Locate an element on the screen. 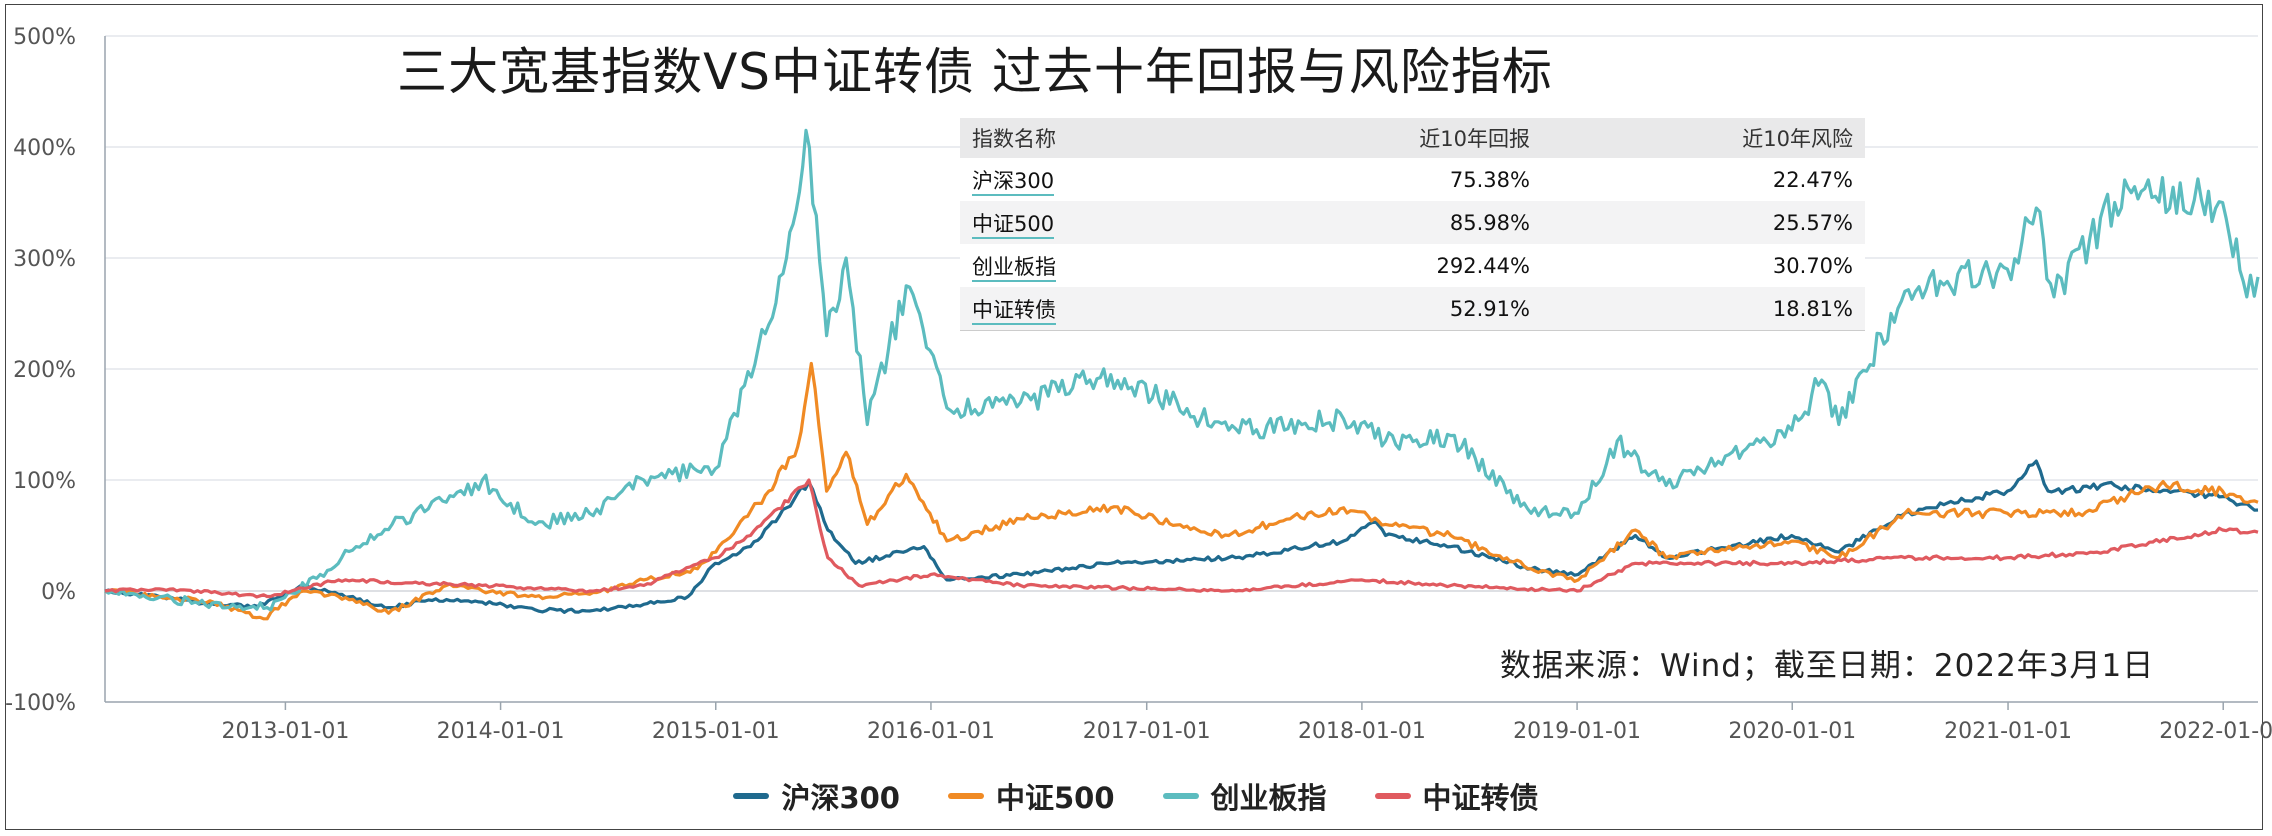 Image resolution: width=2272 pixels, height=836 pixels. table-cell: 18.81% is located at coordinates (1703, 309).